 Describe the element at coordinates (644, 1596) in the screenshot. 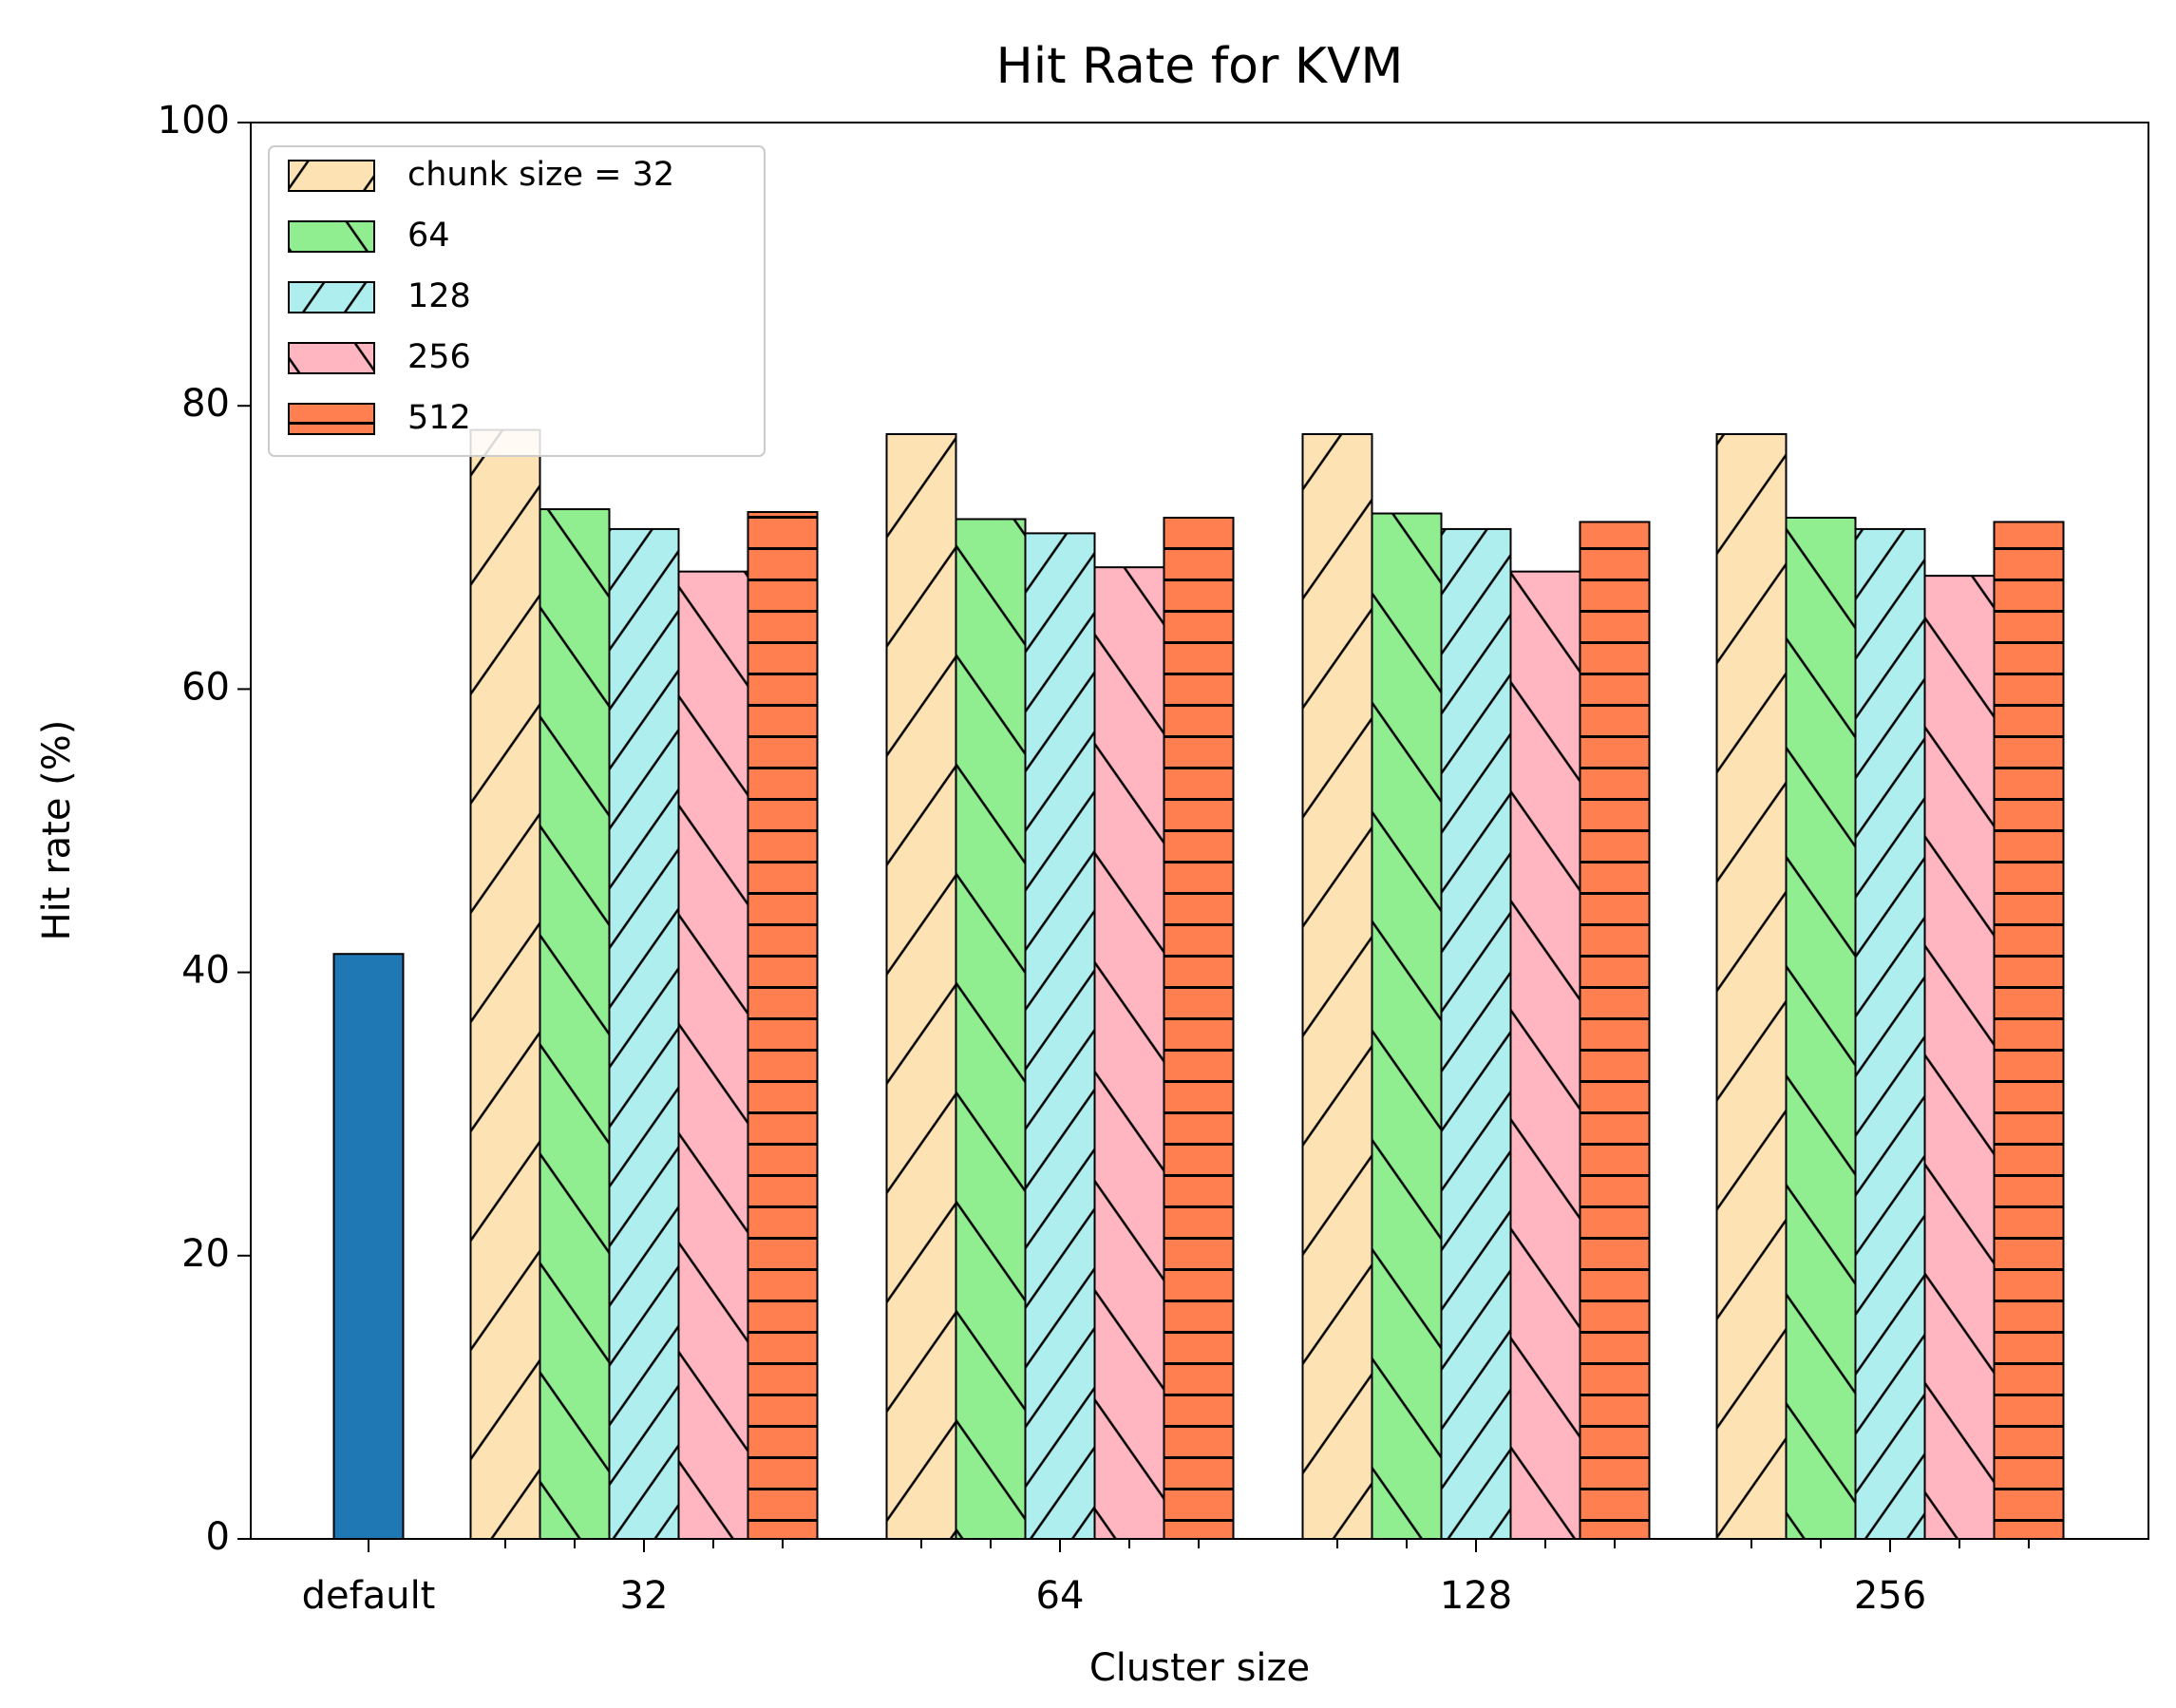

I see `x-tick-label: 32` at that location.